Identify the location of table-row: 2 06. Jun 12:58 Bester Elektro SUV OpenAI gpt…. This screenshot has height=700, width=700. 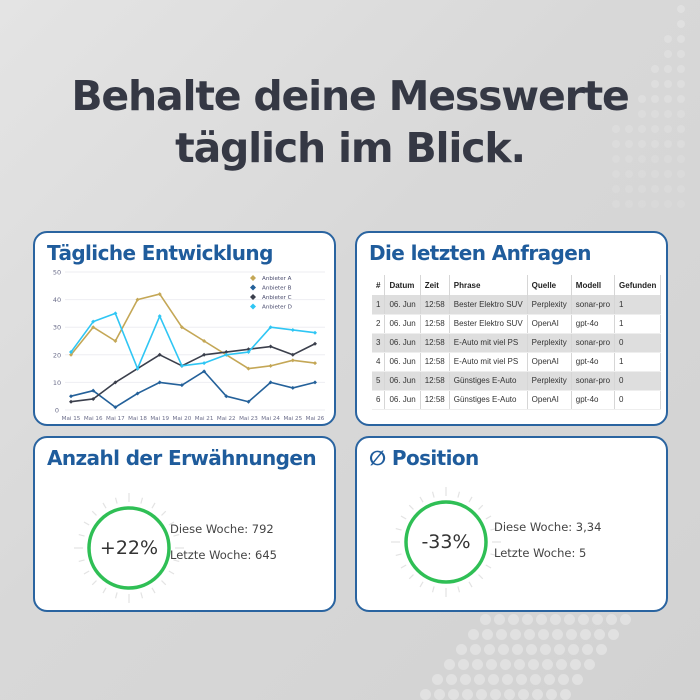
(517, 324).